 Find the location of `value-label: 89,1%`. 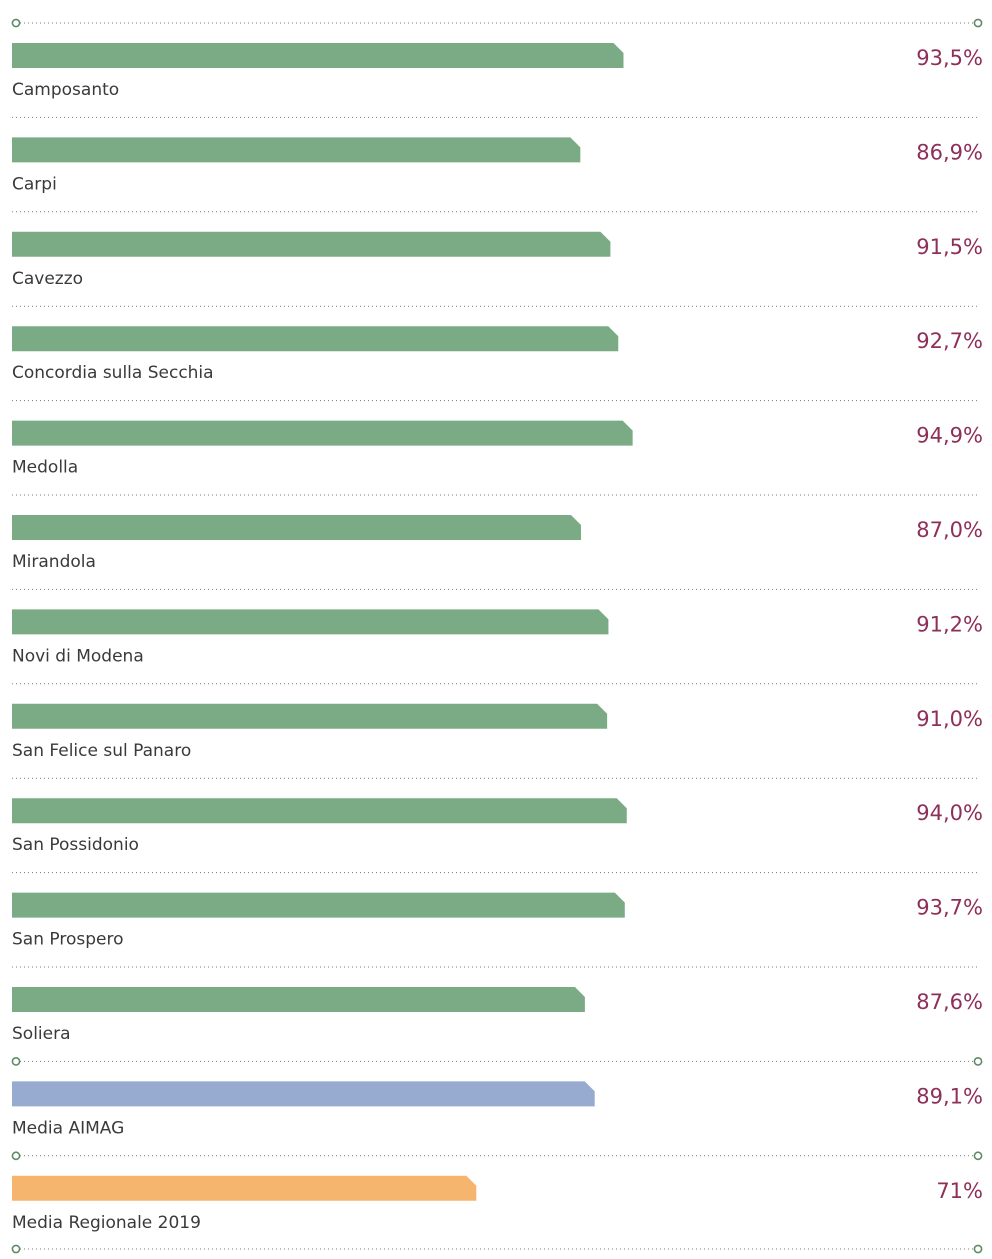

value-label: 89,1% is located at coordinates (949, 1096).